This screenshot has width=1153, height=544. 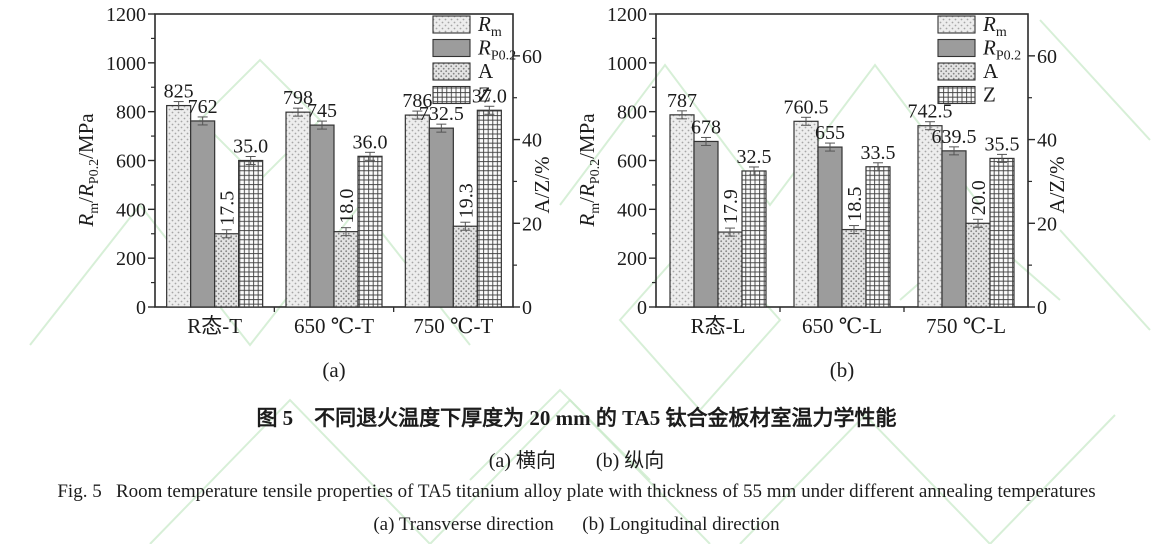 What do you see at coordinates (966, 326) in the screenshot?
I see `category-label: 750 ℃-L` at bounding box center [966, 326].